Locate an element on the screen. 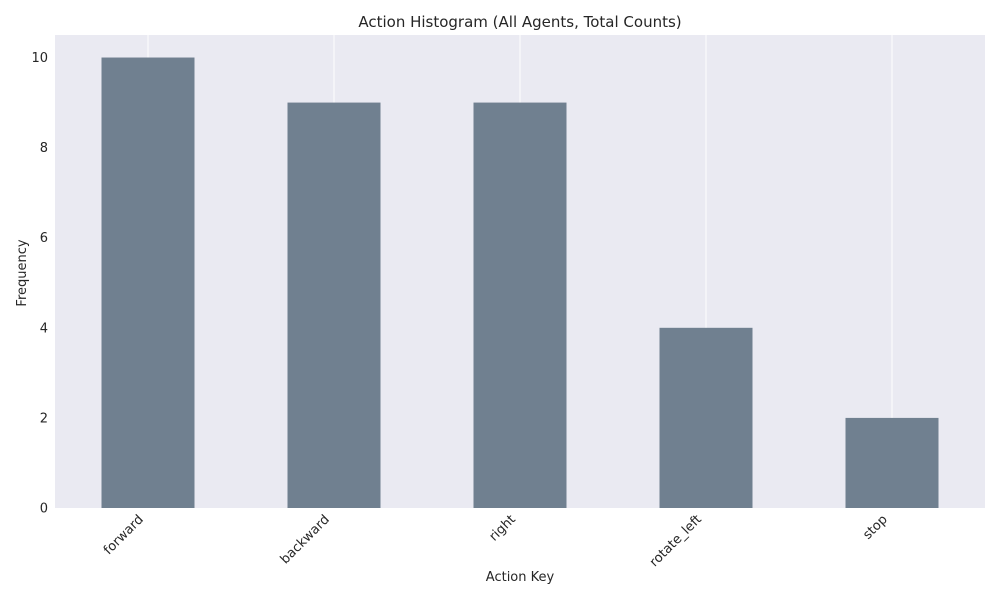  y-axis-label: Frequency is located at coordinates (22, 272).